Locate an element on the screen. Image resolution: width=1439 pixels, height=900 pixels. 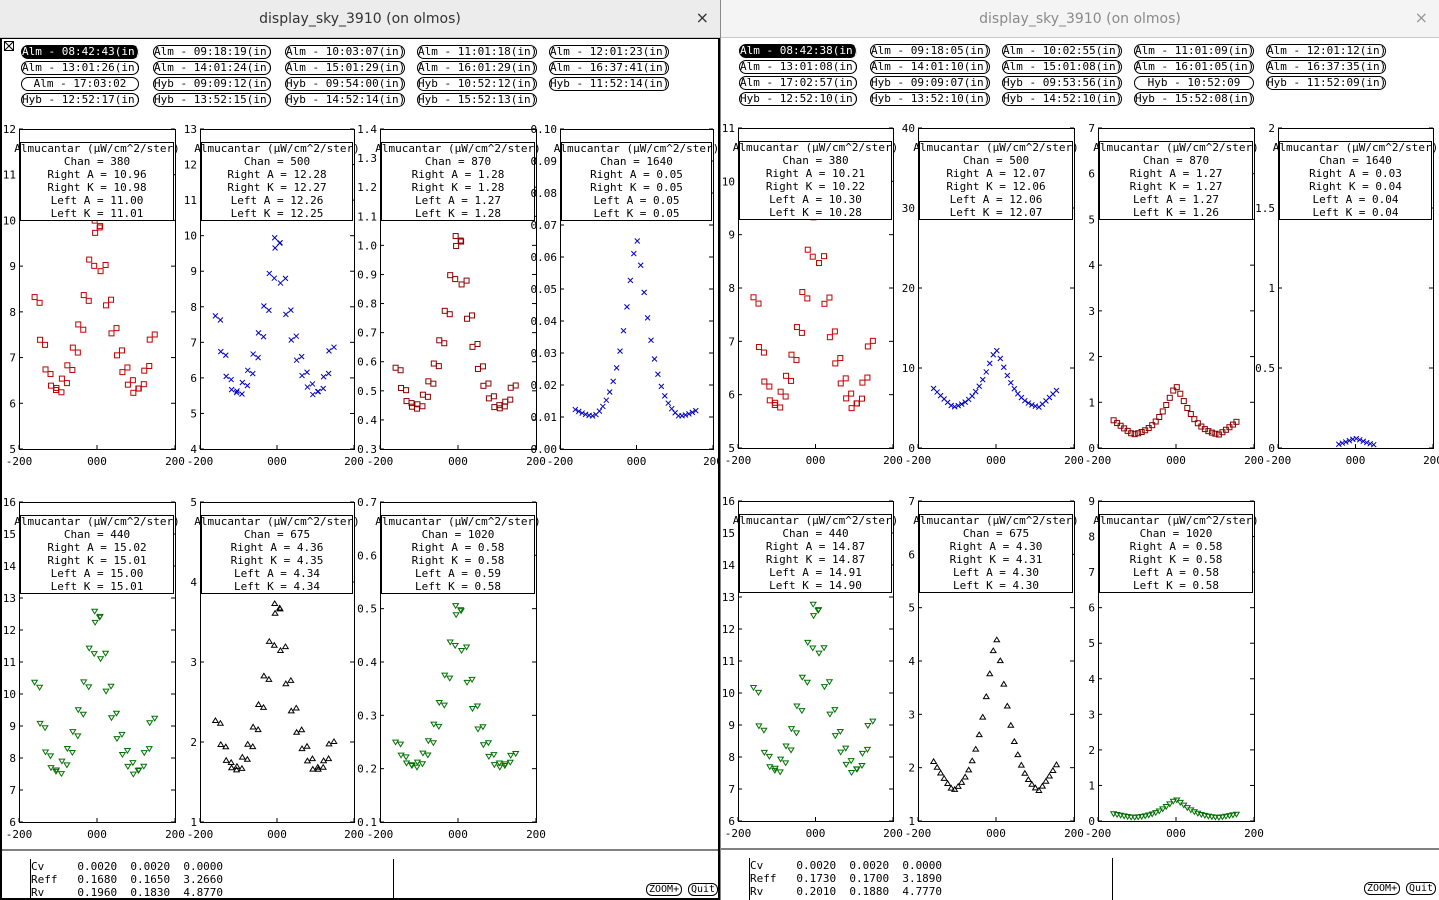
y-tick-label: 0 is located at coordinates (1271, 448).